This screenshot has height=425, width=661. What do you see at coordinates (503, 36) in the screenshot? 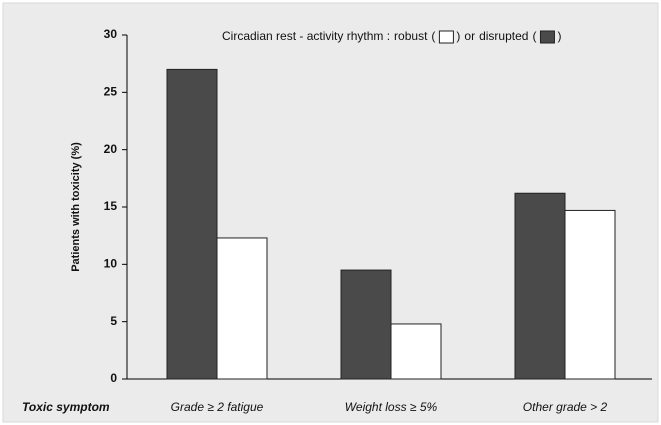
I see `legend-label: disrupted` at bounding box center [503, 36].